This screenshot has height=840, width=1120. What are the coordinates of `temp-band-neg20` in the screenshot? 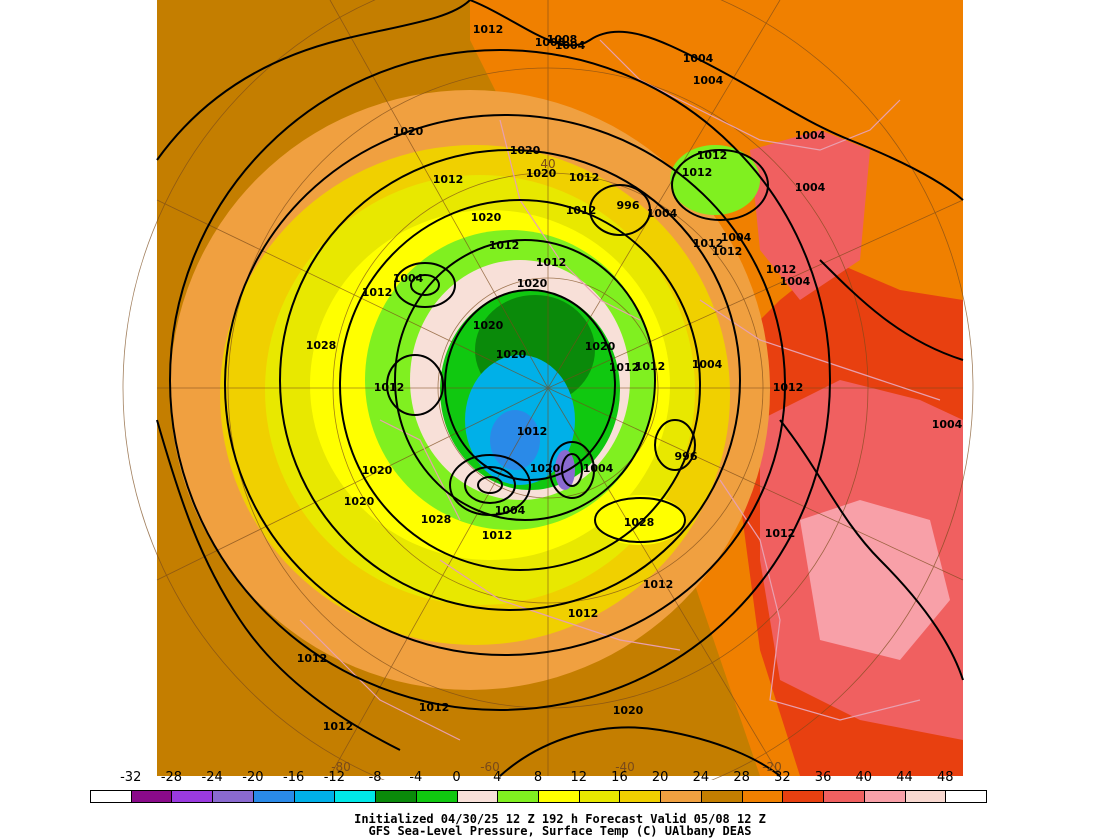 It's located at (565, 470).